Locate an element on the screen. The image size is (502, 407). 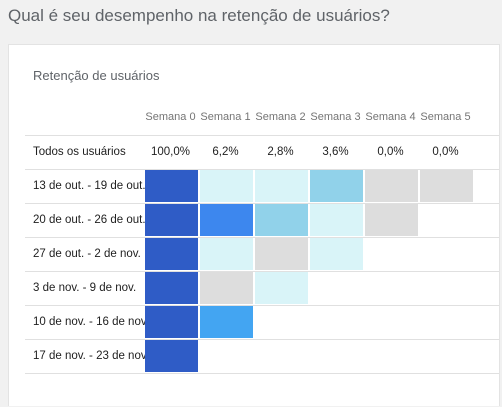
column-header-week-3: Semana 3 is located at coordinates (335, 117).